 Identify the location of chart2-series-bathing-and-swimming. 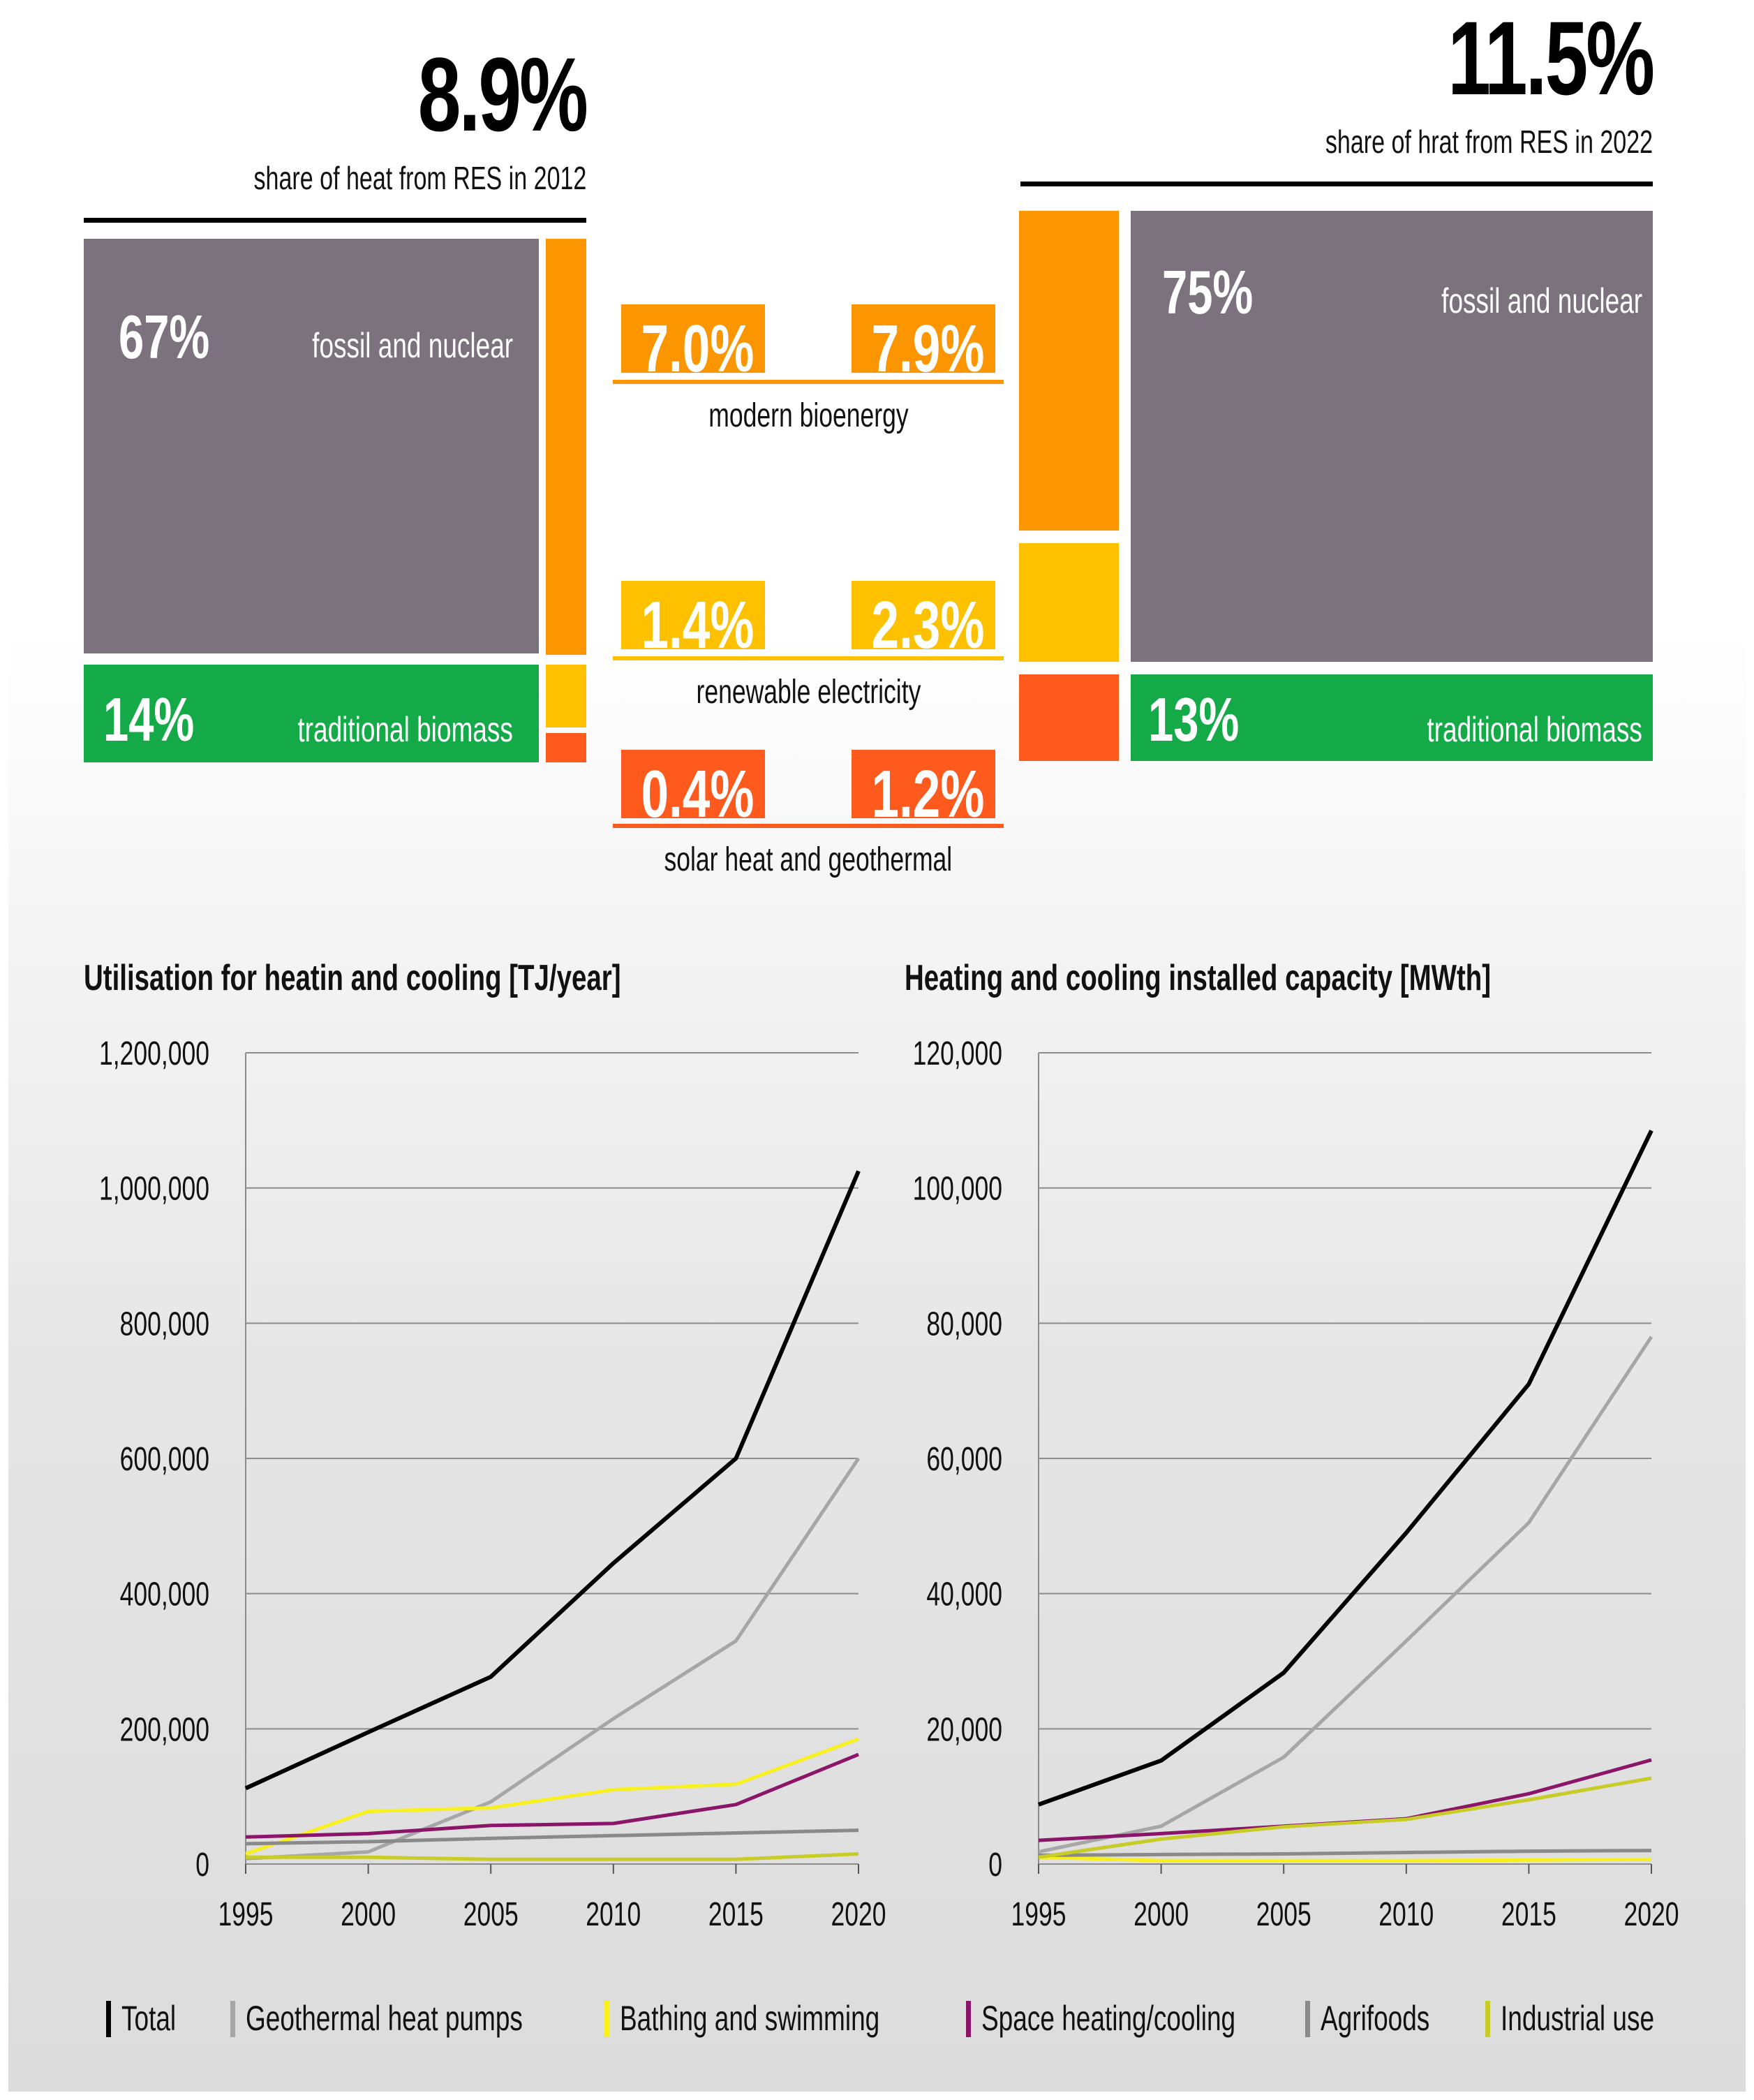
(1345, 1859).